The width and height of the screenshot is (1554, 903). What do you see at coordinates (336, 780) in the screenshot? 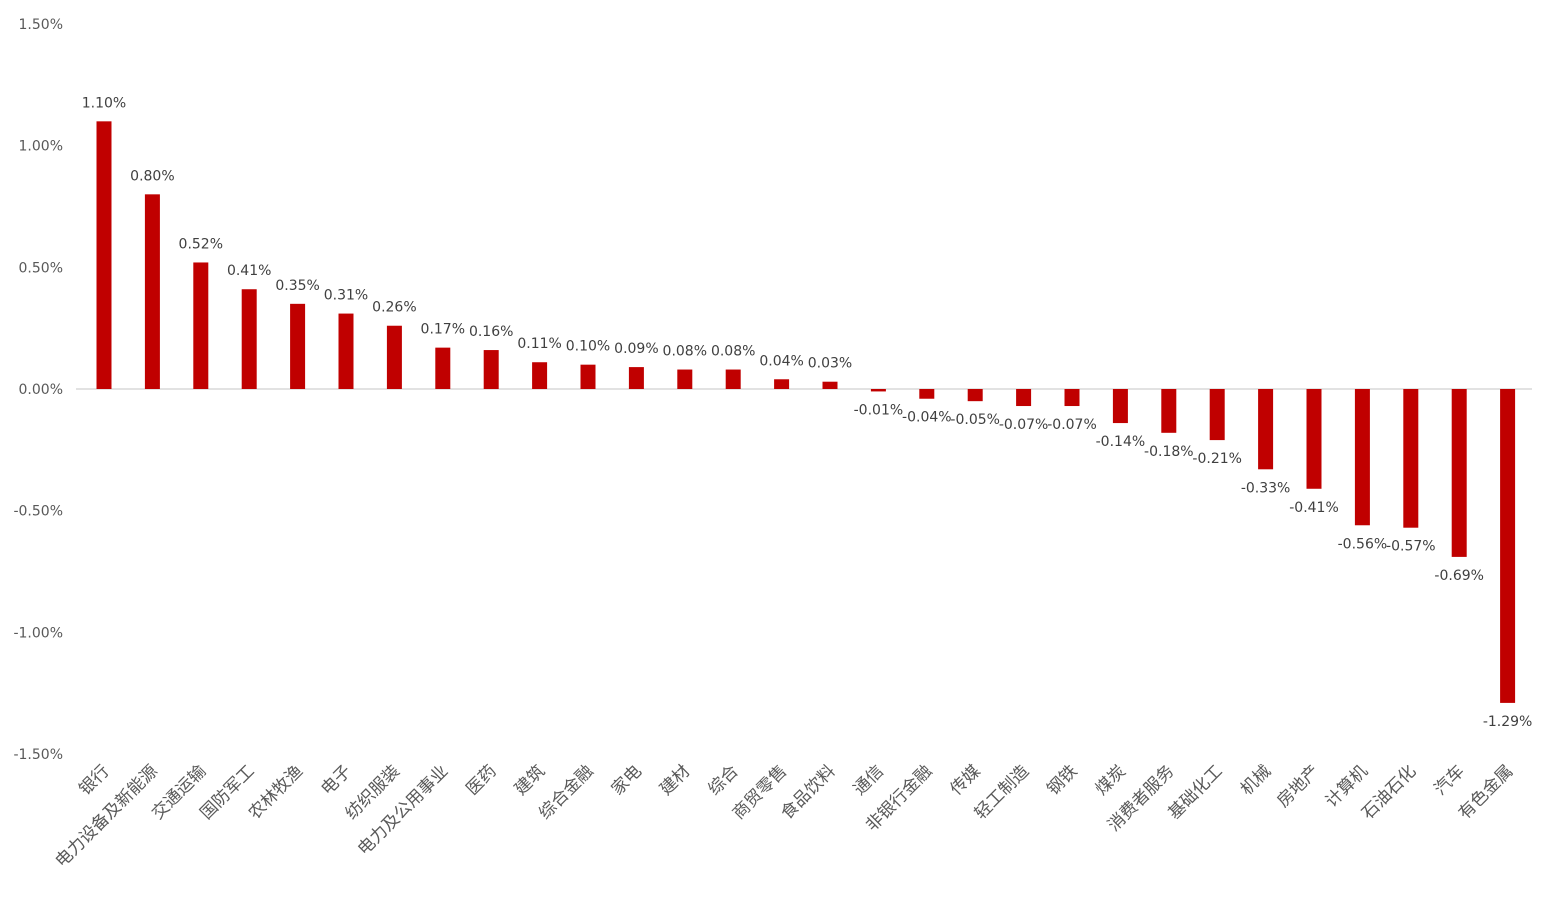
I see `category-label: 电子` at bounding box center [336, 780].